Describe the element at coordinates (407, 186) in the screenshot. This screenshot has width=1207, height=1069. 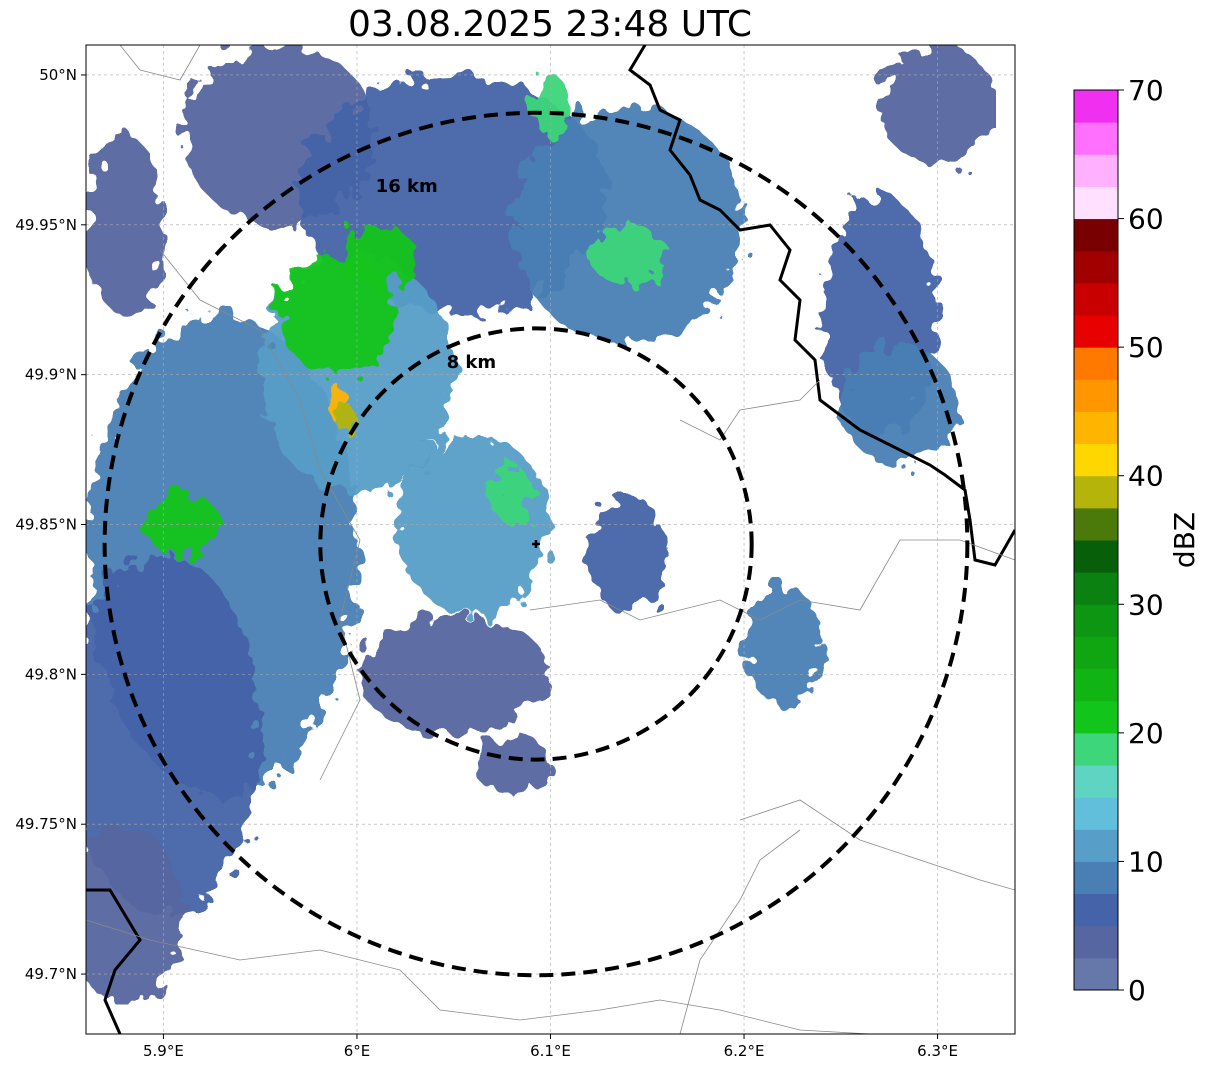
I see `range-ring-label-16km: 16 km` at that location.